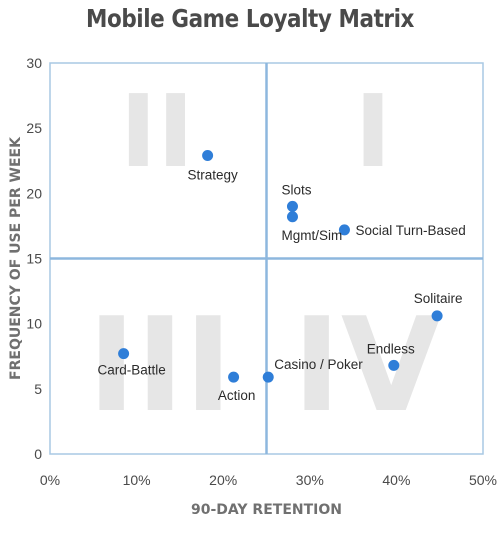  Describe the element at coordinates (311, 235) in the screenshot. I see `point-label-mgmt-sim: Mgmt/Sim` at that location.